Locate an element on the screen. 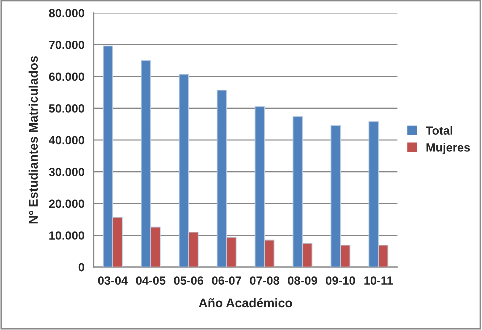  legend-label: Total is located at coordinates (439, 130).